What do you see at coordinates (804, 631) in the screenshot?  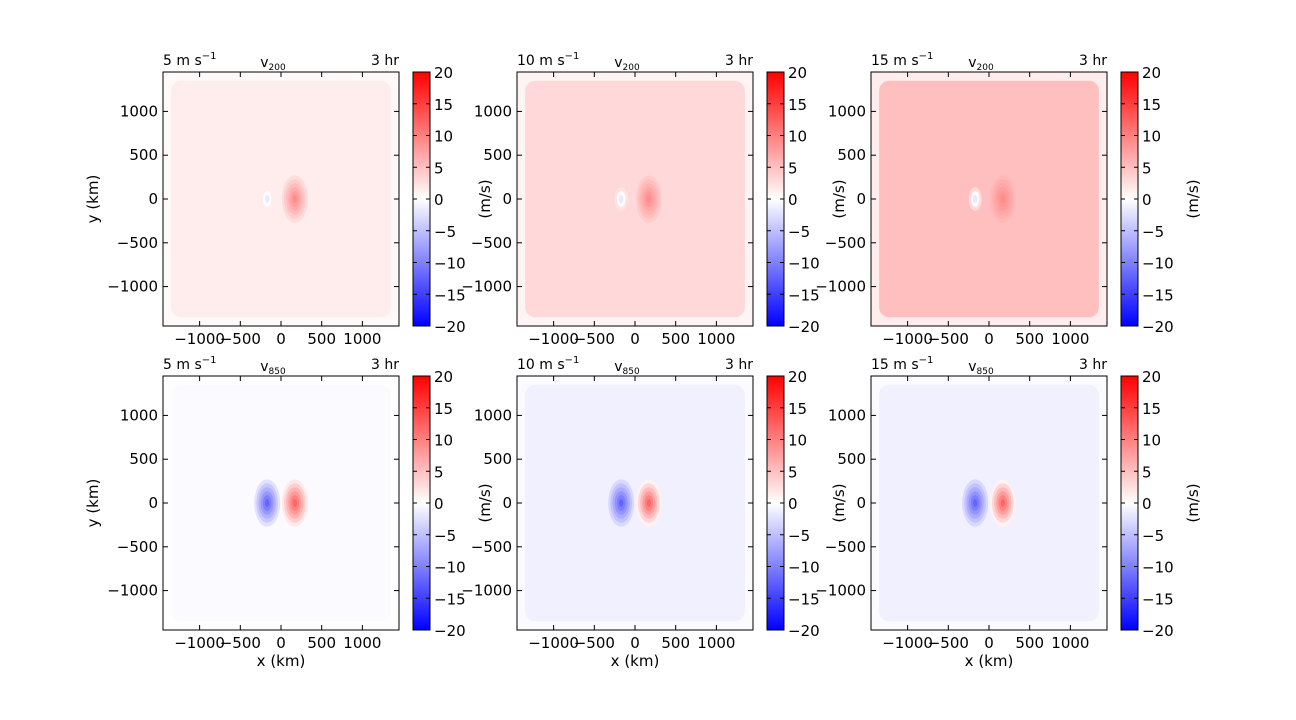 I see `colorbar-tick-label: −20` at bounding box center [804, 631].